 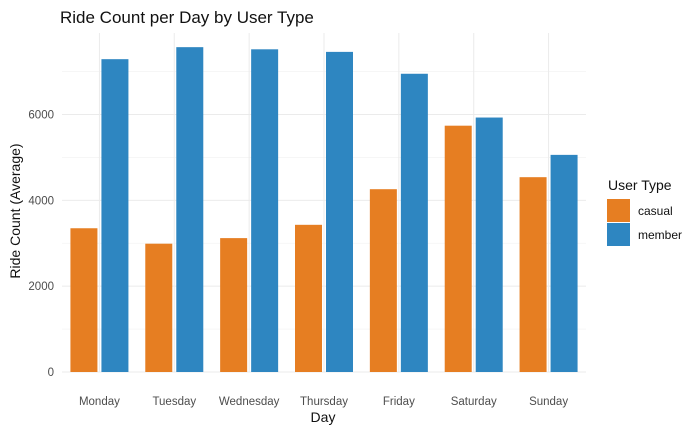 I want to click on bar-member-monday, so click(x=115, y=215).